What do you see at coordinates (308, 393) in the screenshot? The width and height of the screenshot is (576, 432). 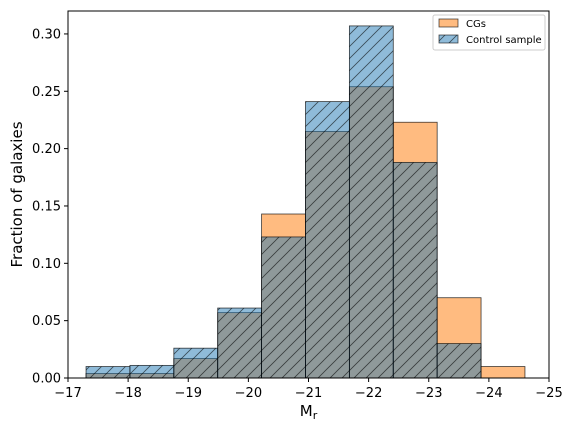 I see `x-tick-label: −21` at bounding box center [308, 393].